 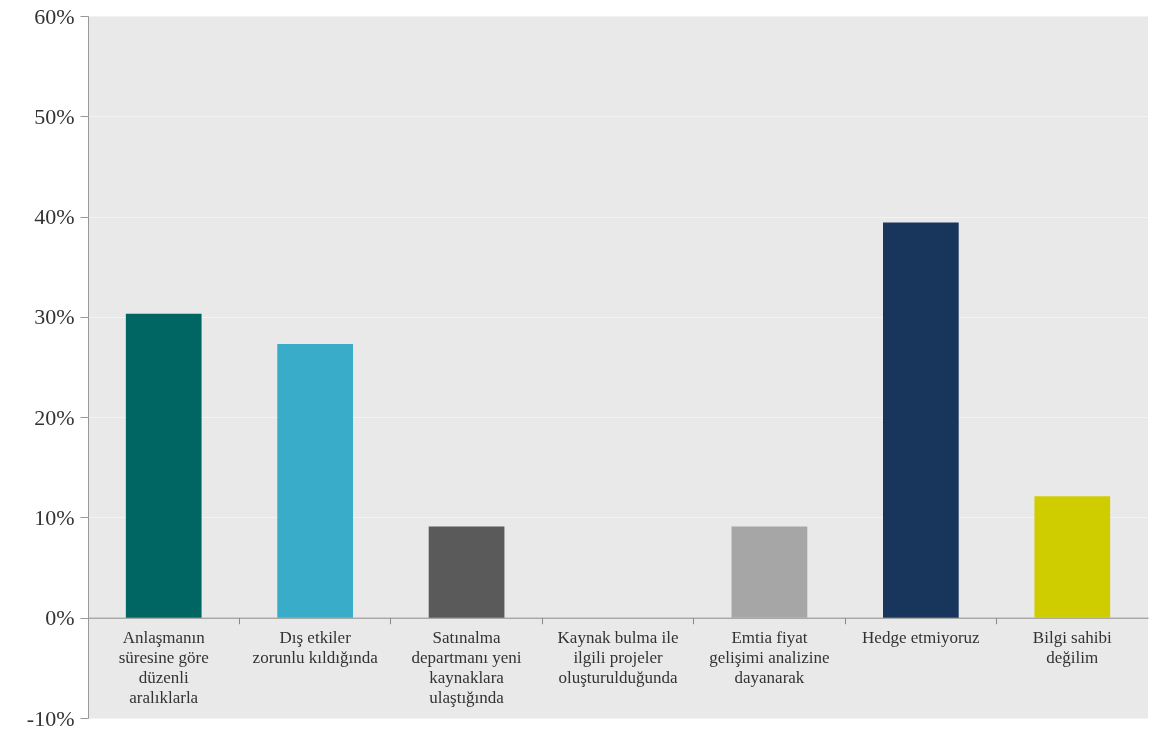 What do you see at coordinates (54, 217) in the screenshot?
I see `y-tick-label: 40%` at bounding box center [54, 217].